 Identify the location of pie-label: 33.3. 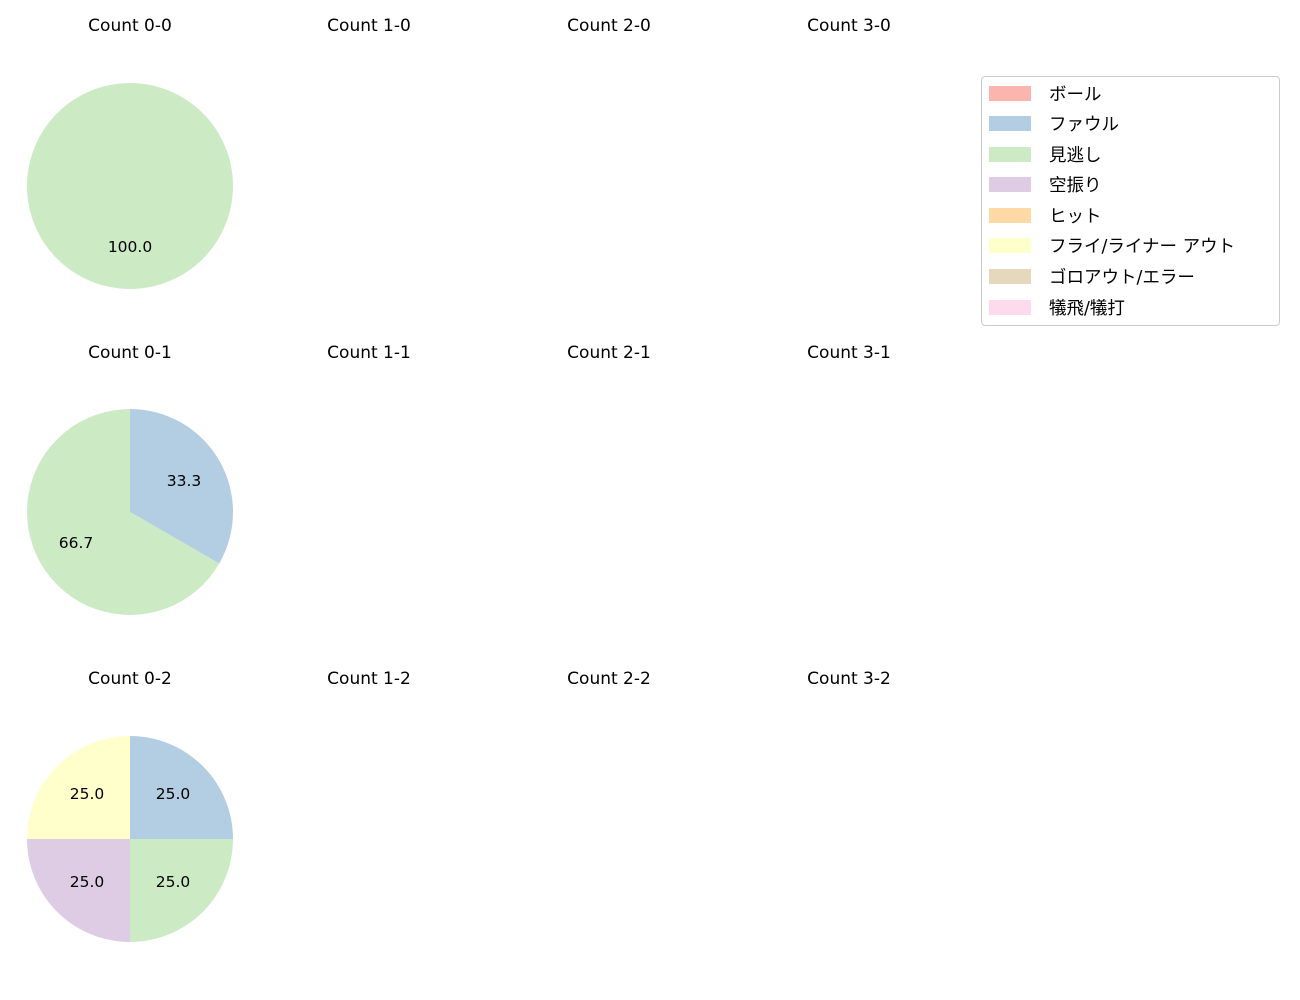
(184, 481).